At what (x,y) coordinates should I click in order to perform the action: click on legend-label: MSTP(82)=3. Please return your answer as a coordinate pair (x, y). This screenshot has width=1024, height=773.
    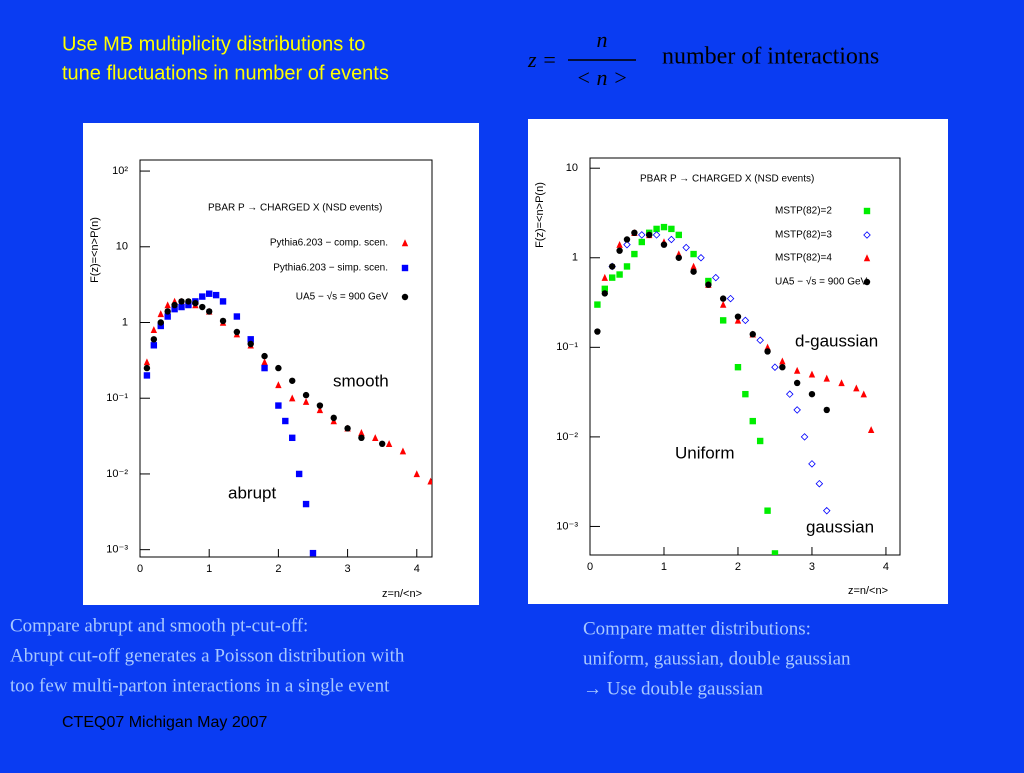
    Looking at the image, I should click on (803, 235).